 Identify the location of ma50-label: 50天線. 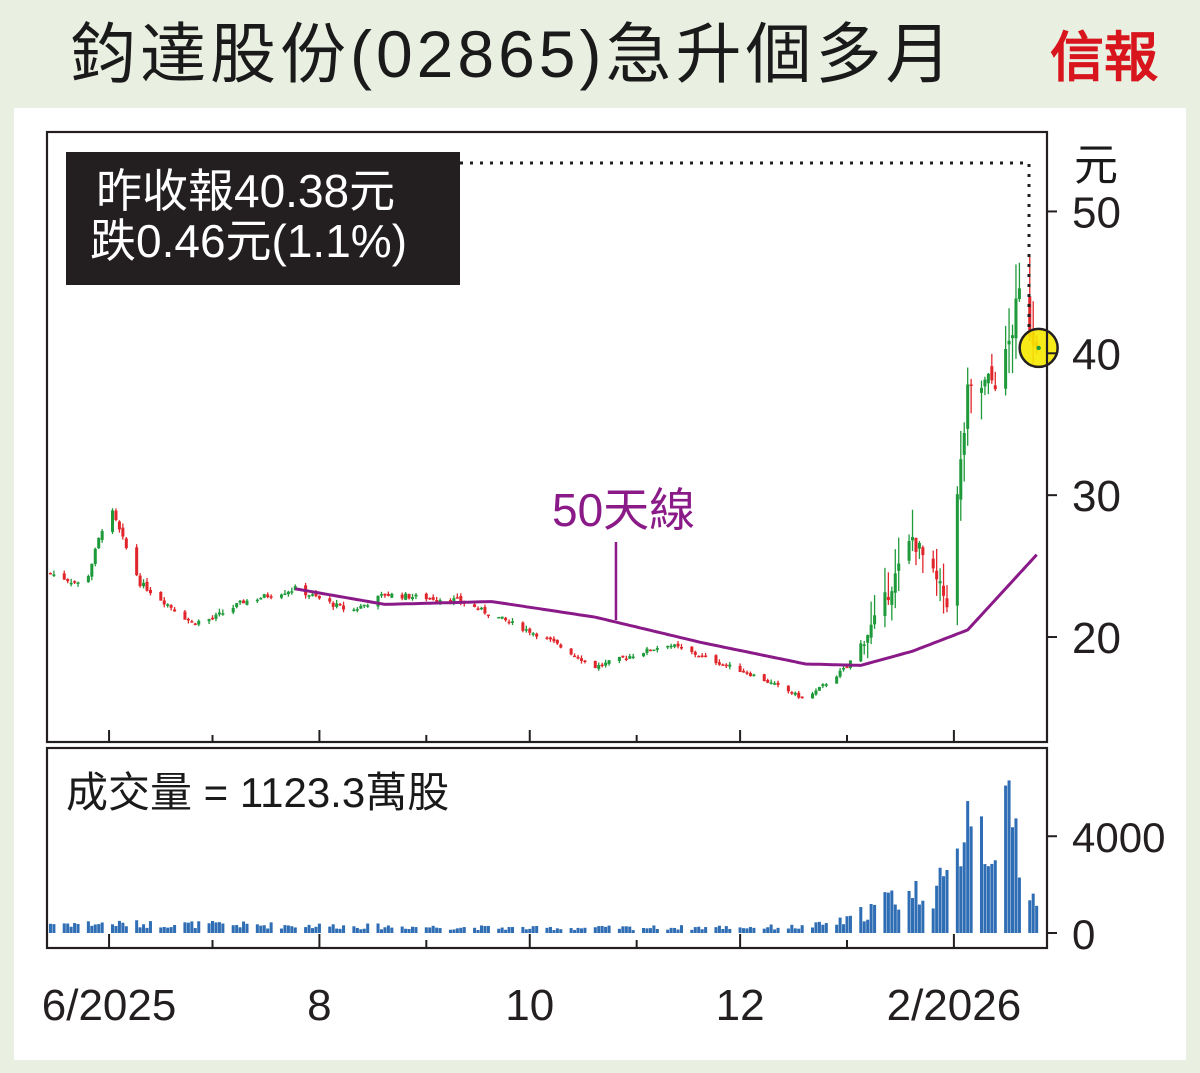
(624, 510).